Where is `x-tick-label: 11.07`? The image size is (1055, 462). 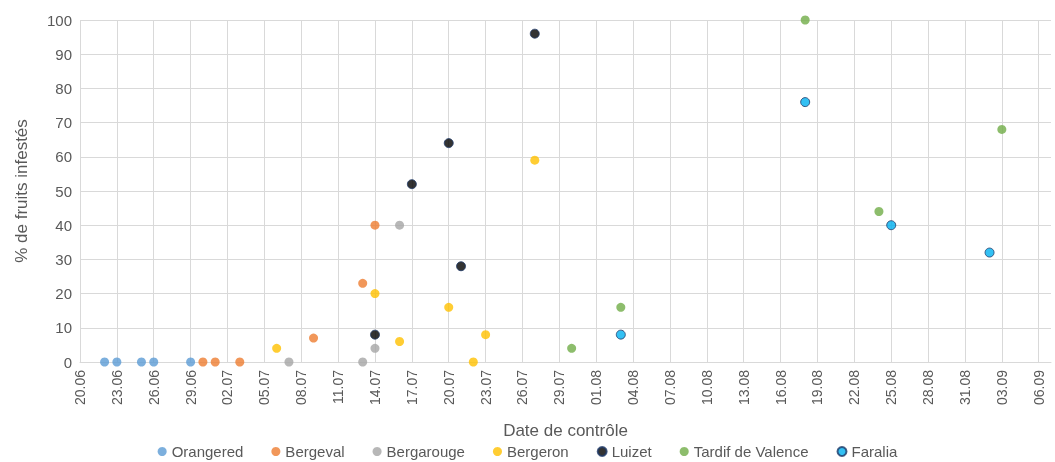 x-tick-label: 11.07 is located at coordinates (338, 386).